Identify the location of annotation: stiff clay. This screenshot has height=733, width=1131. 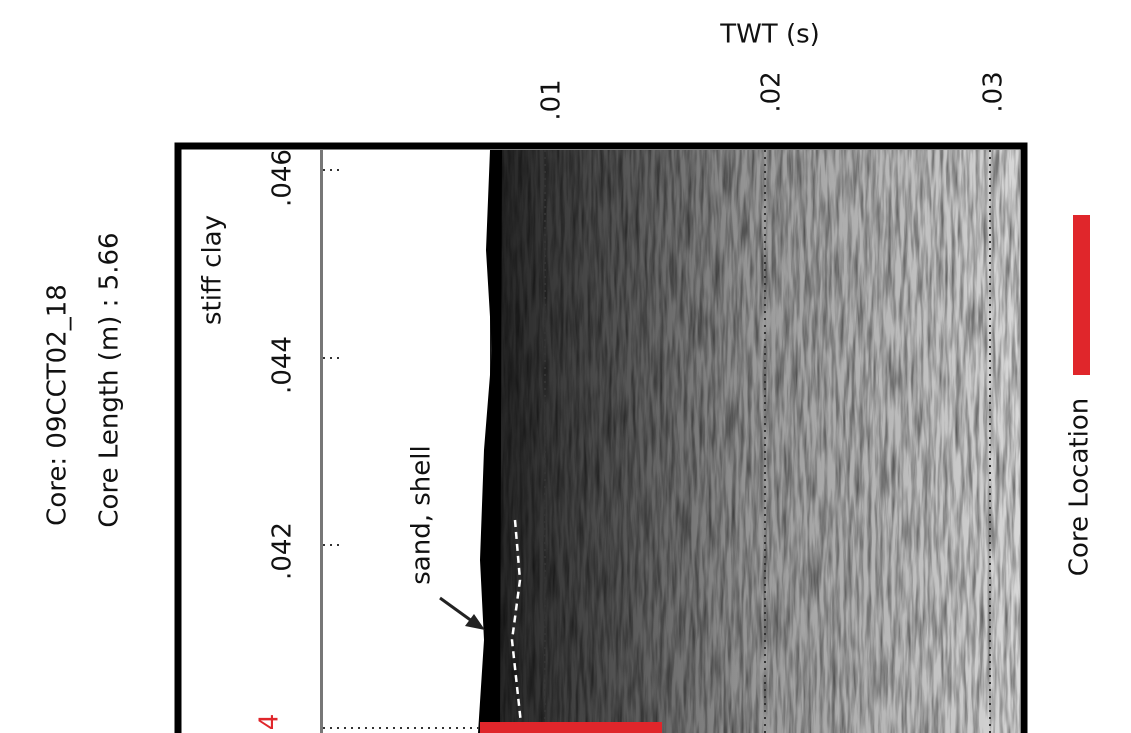
(213, 270).